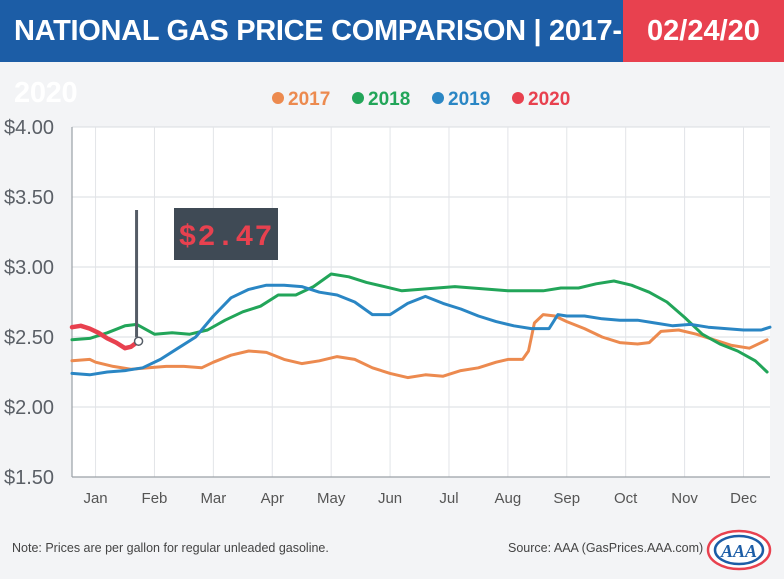 The height and width of the screenshot is (579, 784). I want to click on y-tick-label: $2.00, so click(29, 408).